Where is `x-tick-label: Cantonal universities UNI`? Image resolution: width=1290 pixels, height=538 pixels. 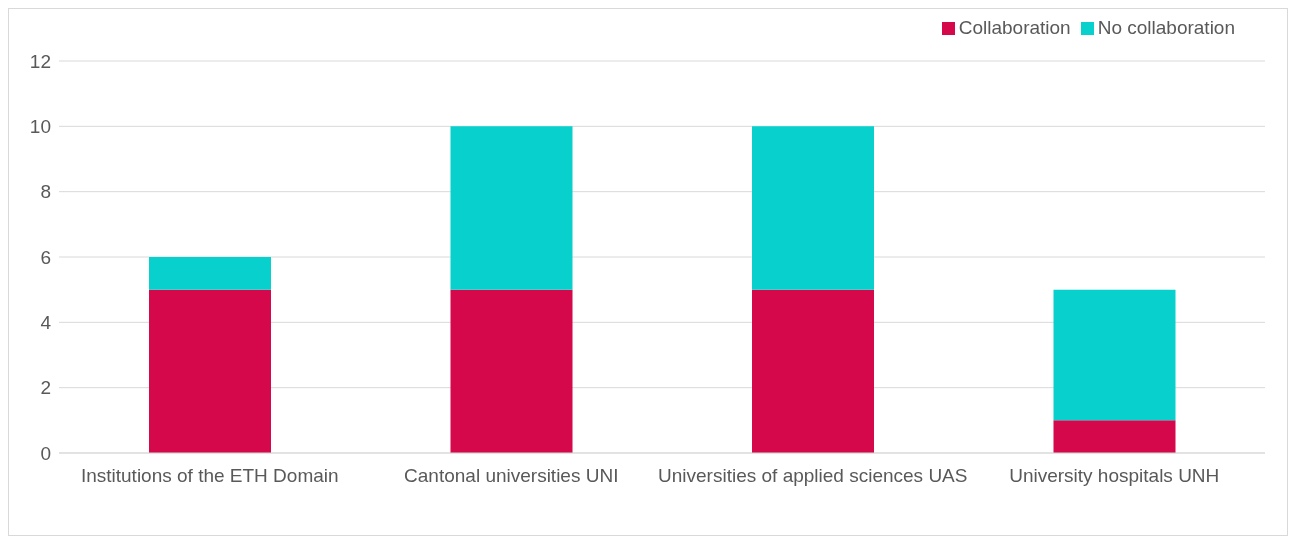 x-tick-label: Cantonal universities UNI is located at coordinates (511, 476).